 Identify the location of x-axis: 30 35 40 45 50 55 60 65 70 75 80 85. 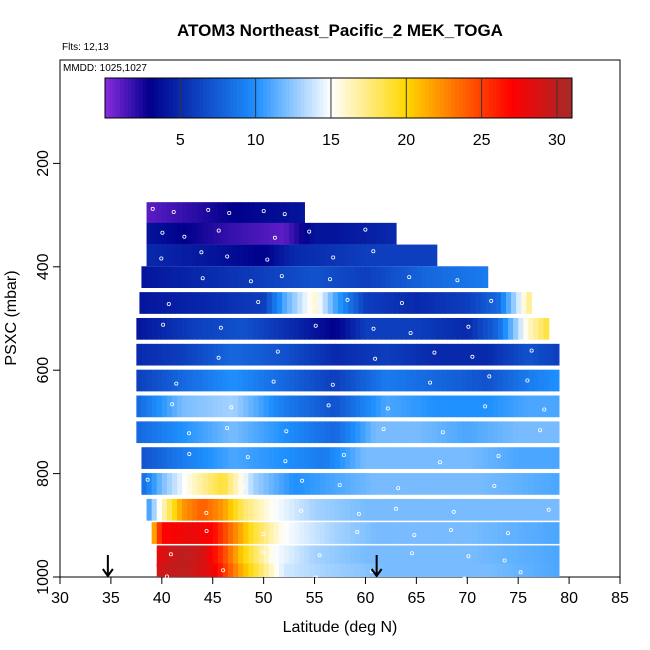
(340, 592).